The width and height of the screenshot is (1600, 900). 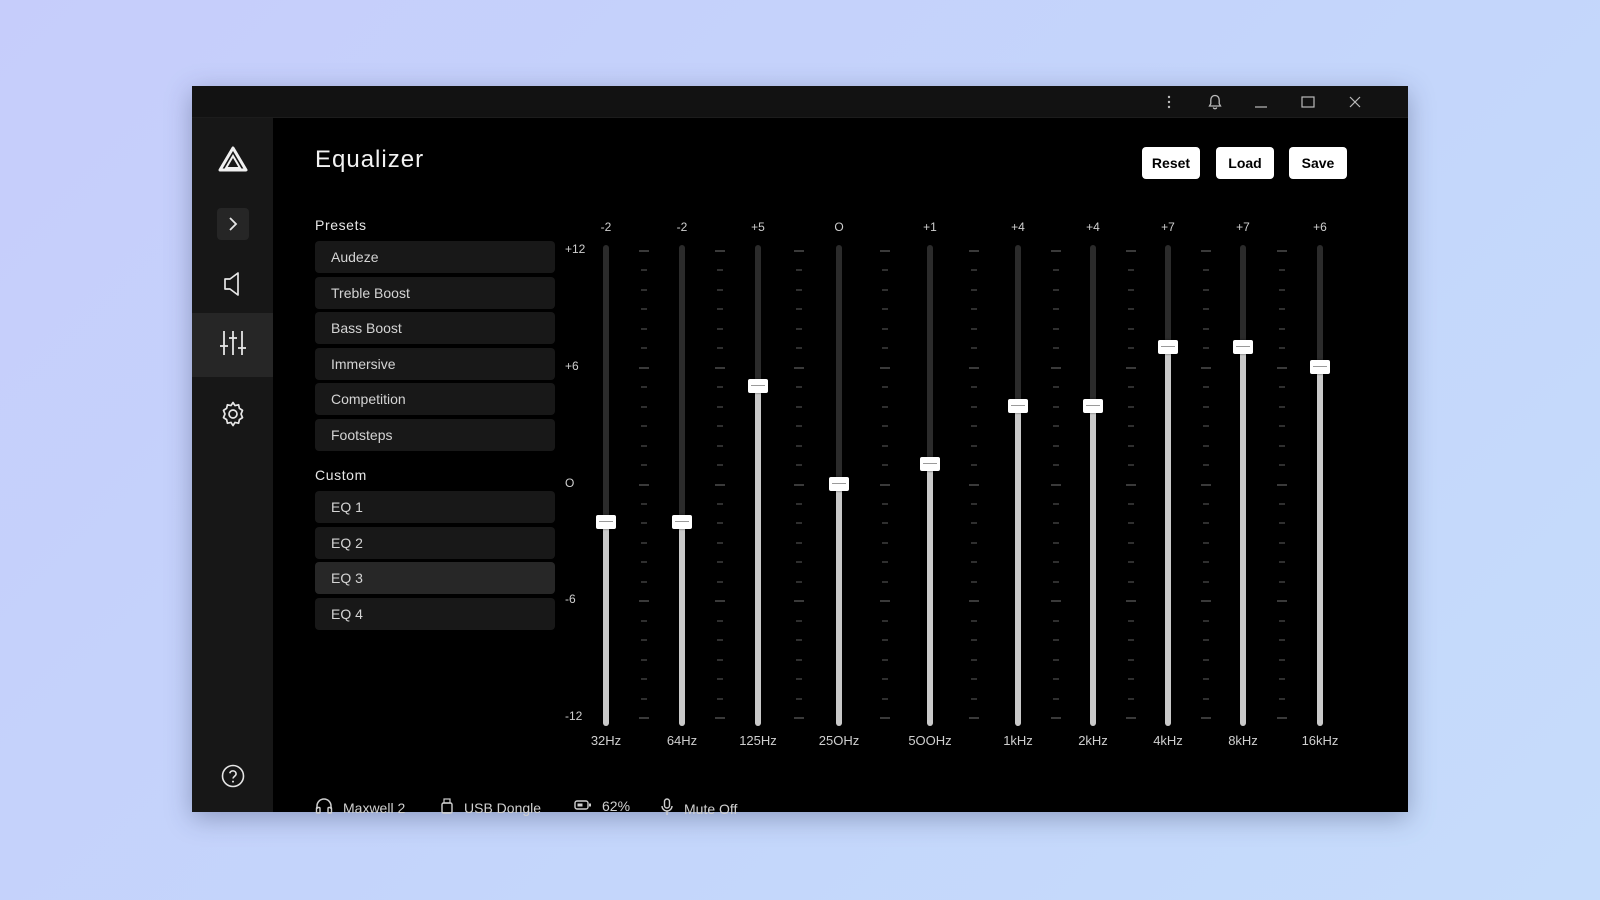 I want to click on headphones-icon, so click(x=324, y=807).